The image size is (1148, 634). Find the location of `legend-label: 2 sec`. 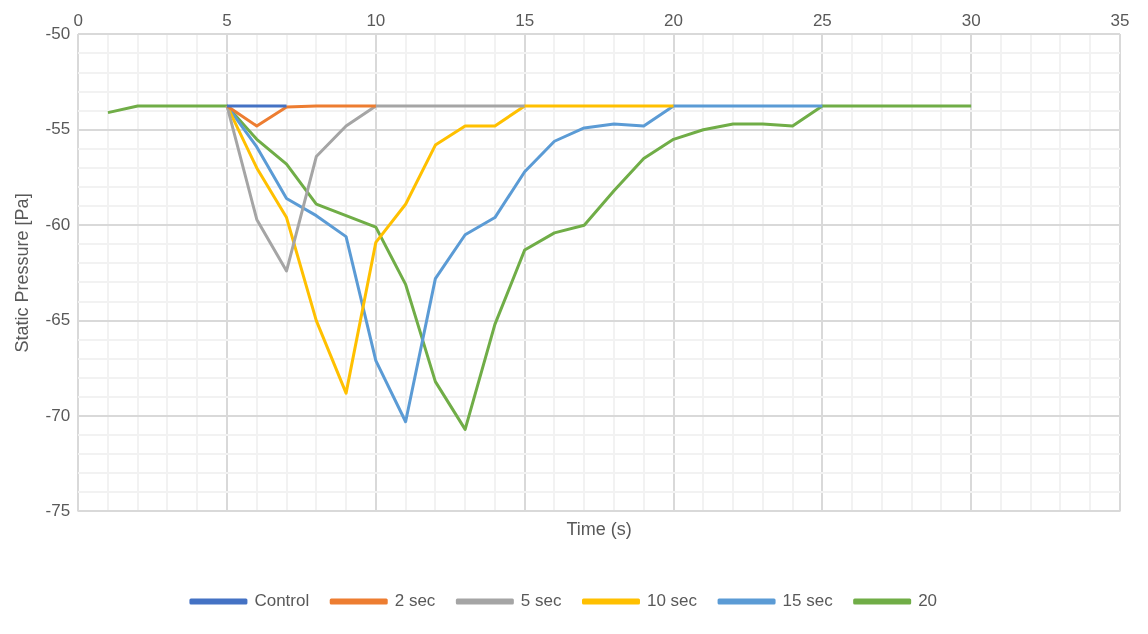

legend-label: 2 sec is located at coordinates (415, 601).